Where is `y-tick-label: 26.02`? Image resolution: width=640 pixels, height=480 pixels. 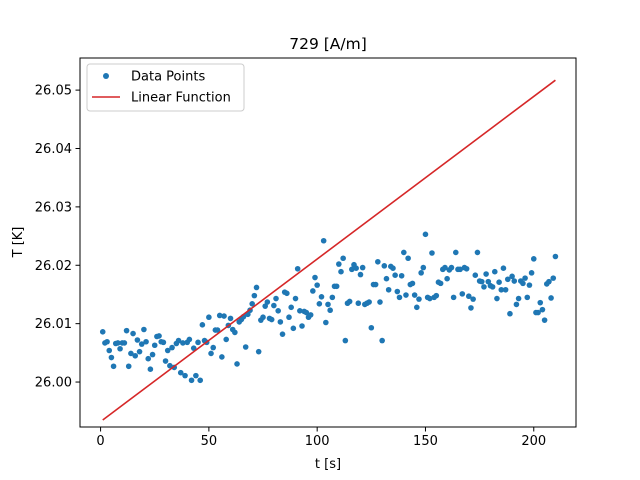
y-tick-label: 26.02 is located at coordinates (53, 266).